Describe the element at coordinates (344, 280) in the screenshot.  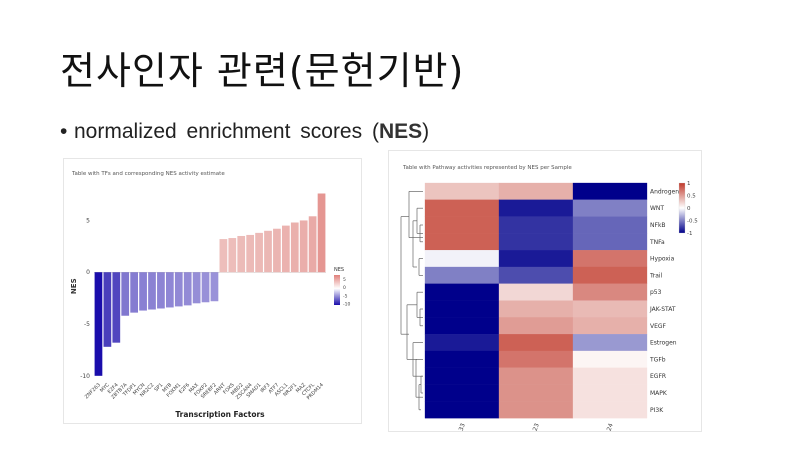
I see `bar-legend-tick: 5` at that location.